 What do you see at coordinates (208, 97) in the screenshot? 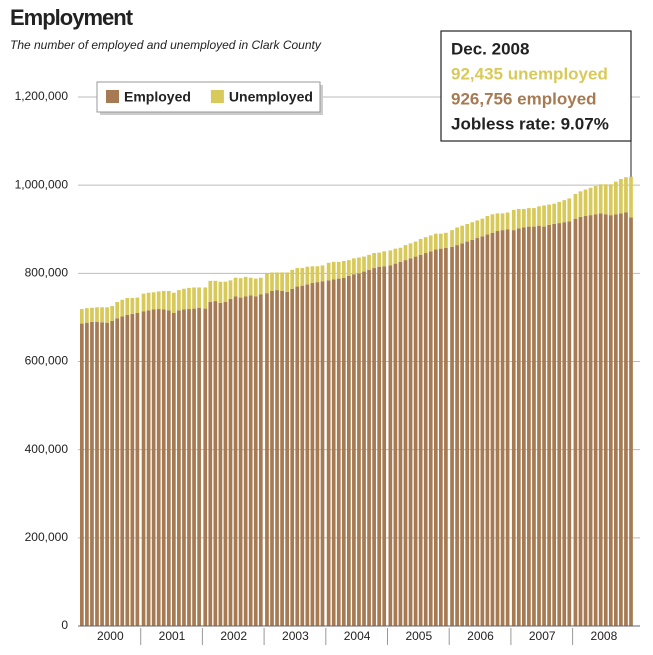
I see `legend-box` at bounding box center [208, 97].